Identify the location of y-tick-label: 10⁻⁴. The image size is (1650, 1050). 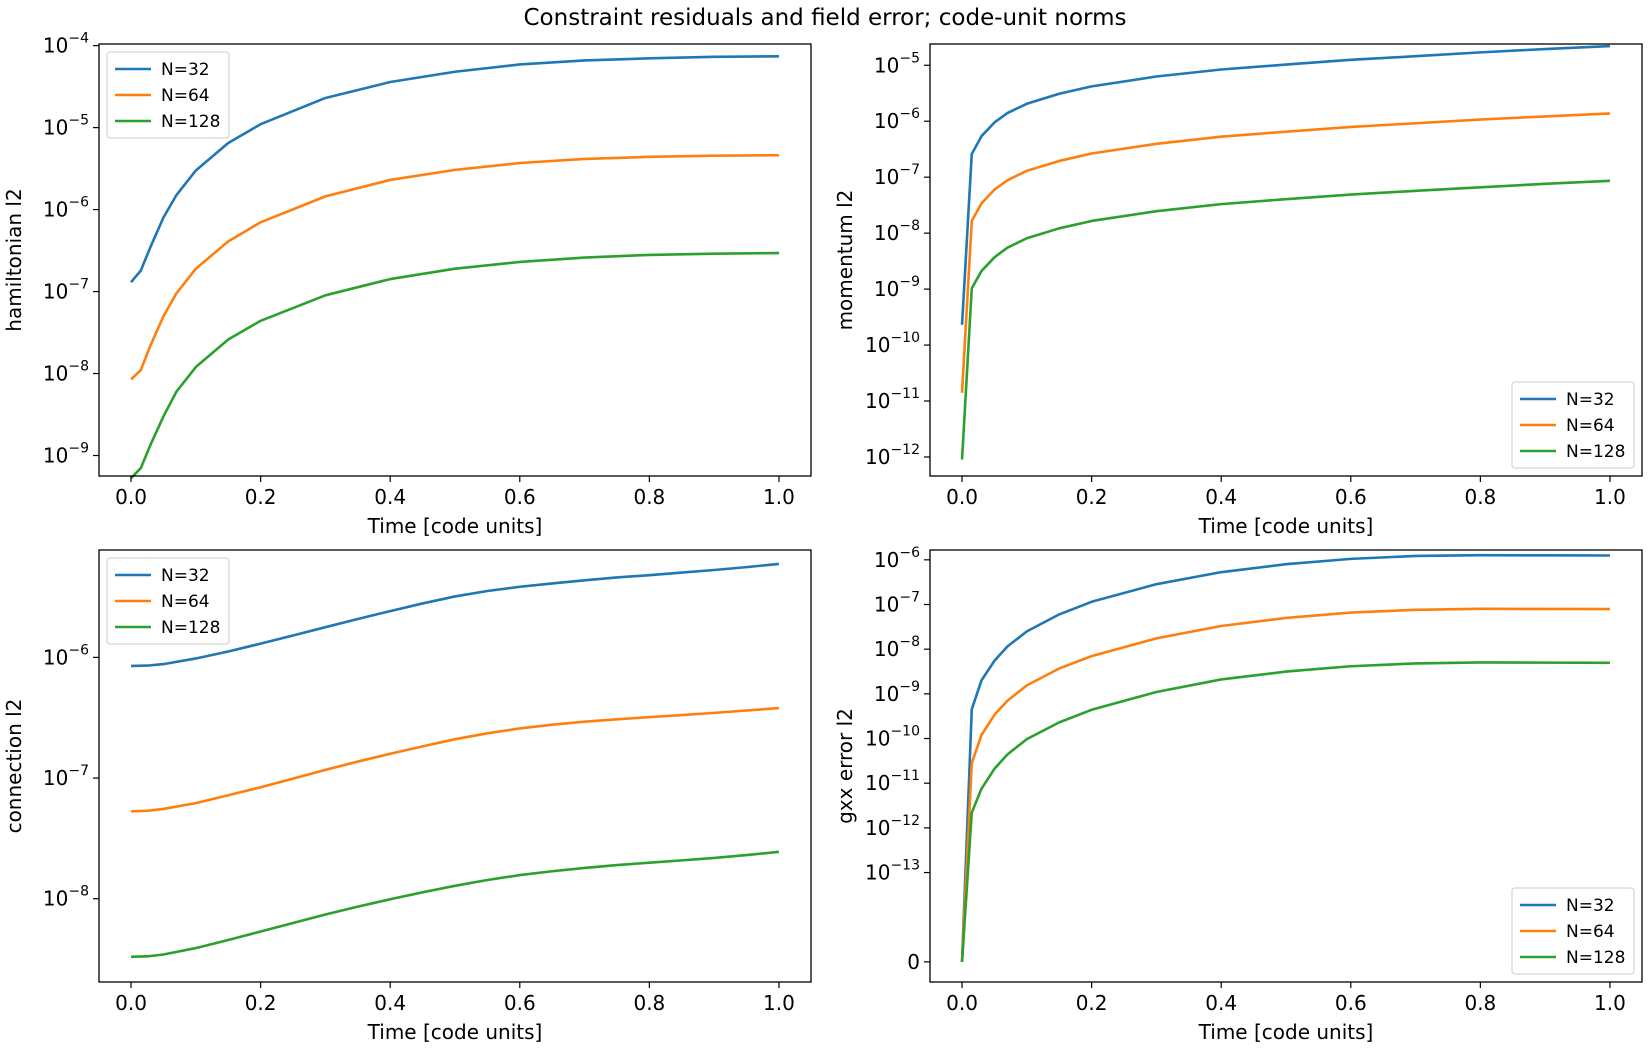
(66, 44).